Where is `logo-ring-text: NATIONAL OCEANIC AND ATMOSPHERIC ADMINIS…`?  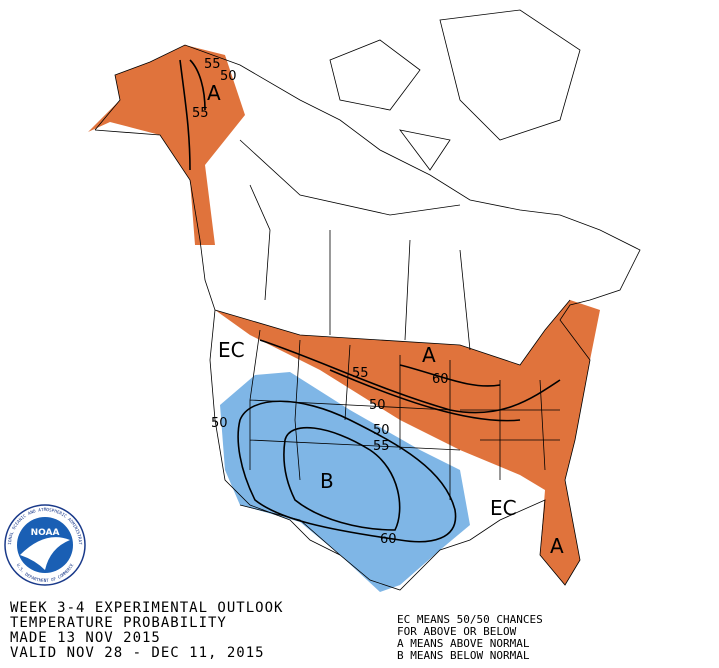
logo-ring-text: NATIONAL OCEANIC AND ATMOSPHERIC ADMINIS… is located at coordinates (41, 272).